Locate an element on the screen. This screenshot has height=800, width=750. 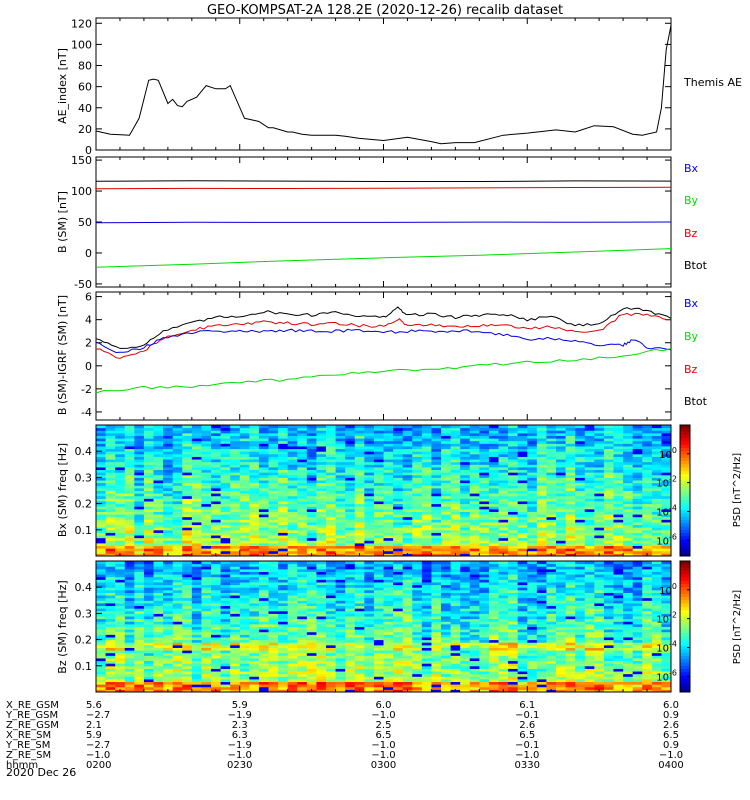
b-ylabel: B (SM) [nT] is located at coordinates (62, 222).